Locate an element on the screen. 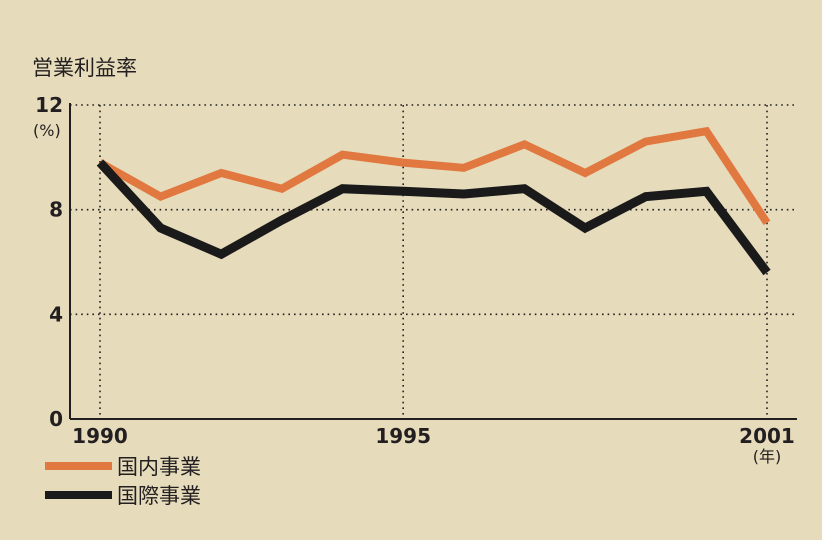  y-tick-label: 4 is located at coordinates (56, 314).